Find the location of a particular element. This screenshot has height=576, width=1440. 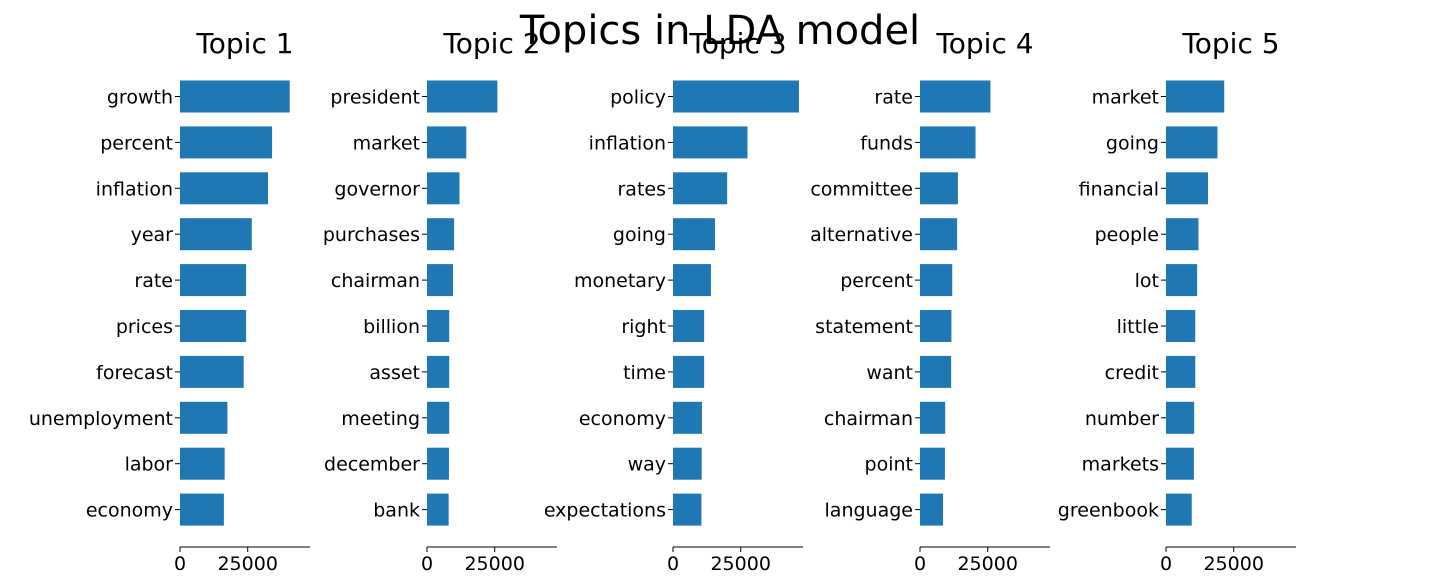

y-tick-label: statement is located at coordinates (864, 327).